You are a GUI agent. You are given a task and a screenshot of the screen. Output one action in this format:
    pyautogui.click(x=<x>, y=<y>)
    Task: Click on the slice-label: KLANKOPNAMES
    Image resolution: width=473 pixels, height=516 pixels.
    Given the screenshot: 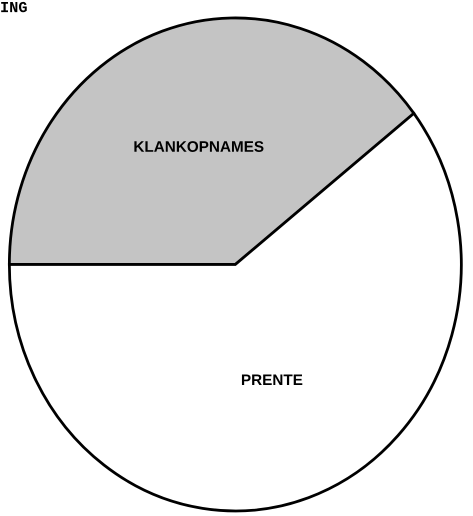 What is the action you would take?
    pyautogui.click(x=199, y=146)
    